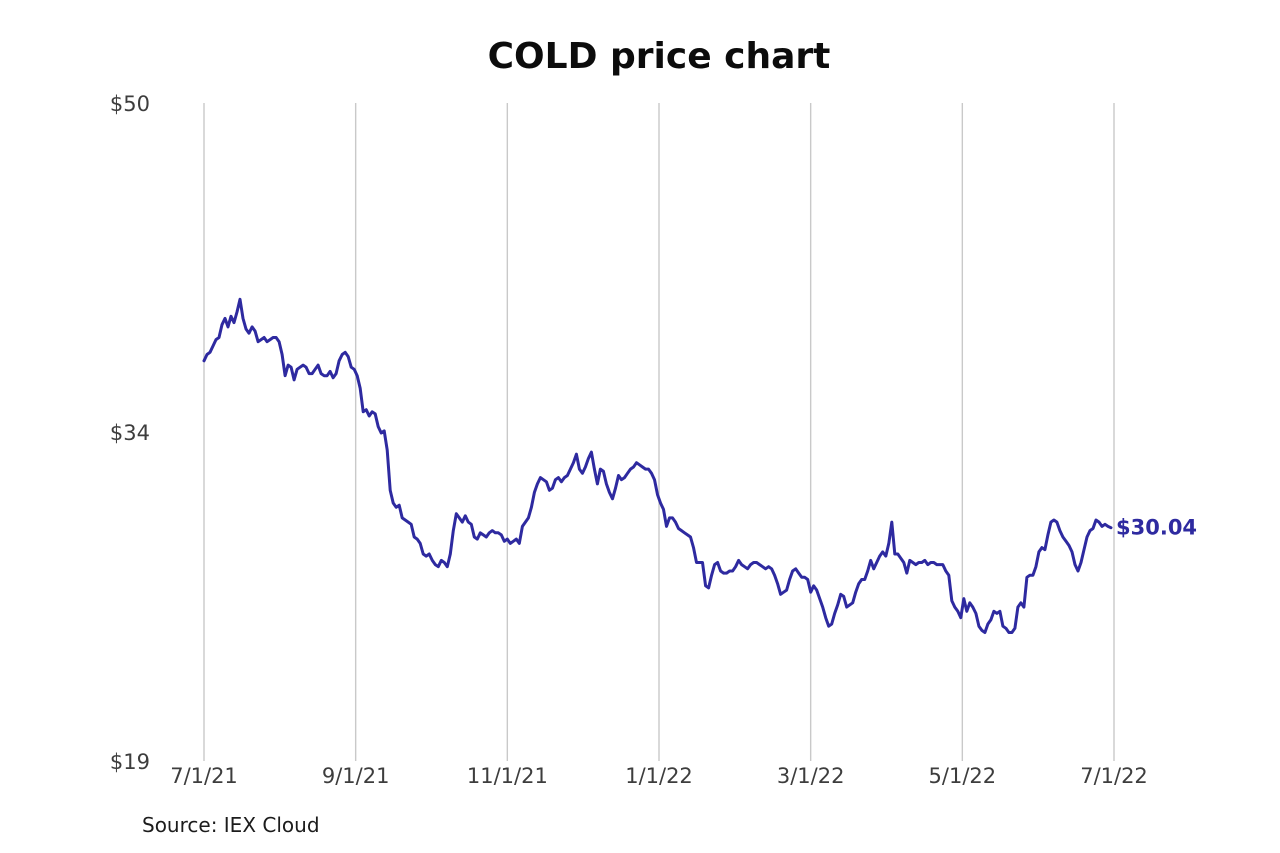 This screenshot has height=853, width=1280. What do you see at coordinates (811, 776) in the screenshot?
I see `x-tick-label: 3/1/22` at bounding box center [811, 776].